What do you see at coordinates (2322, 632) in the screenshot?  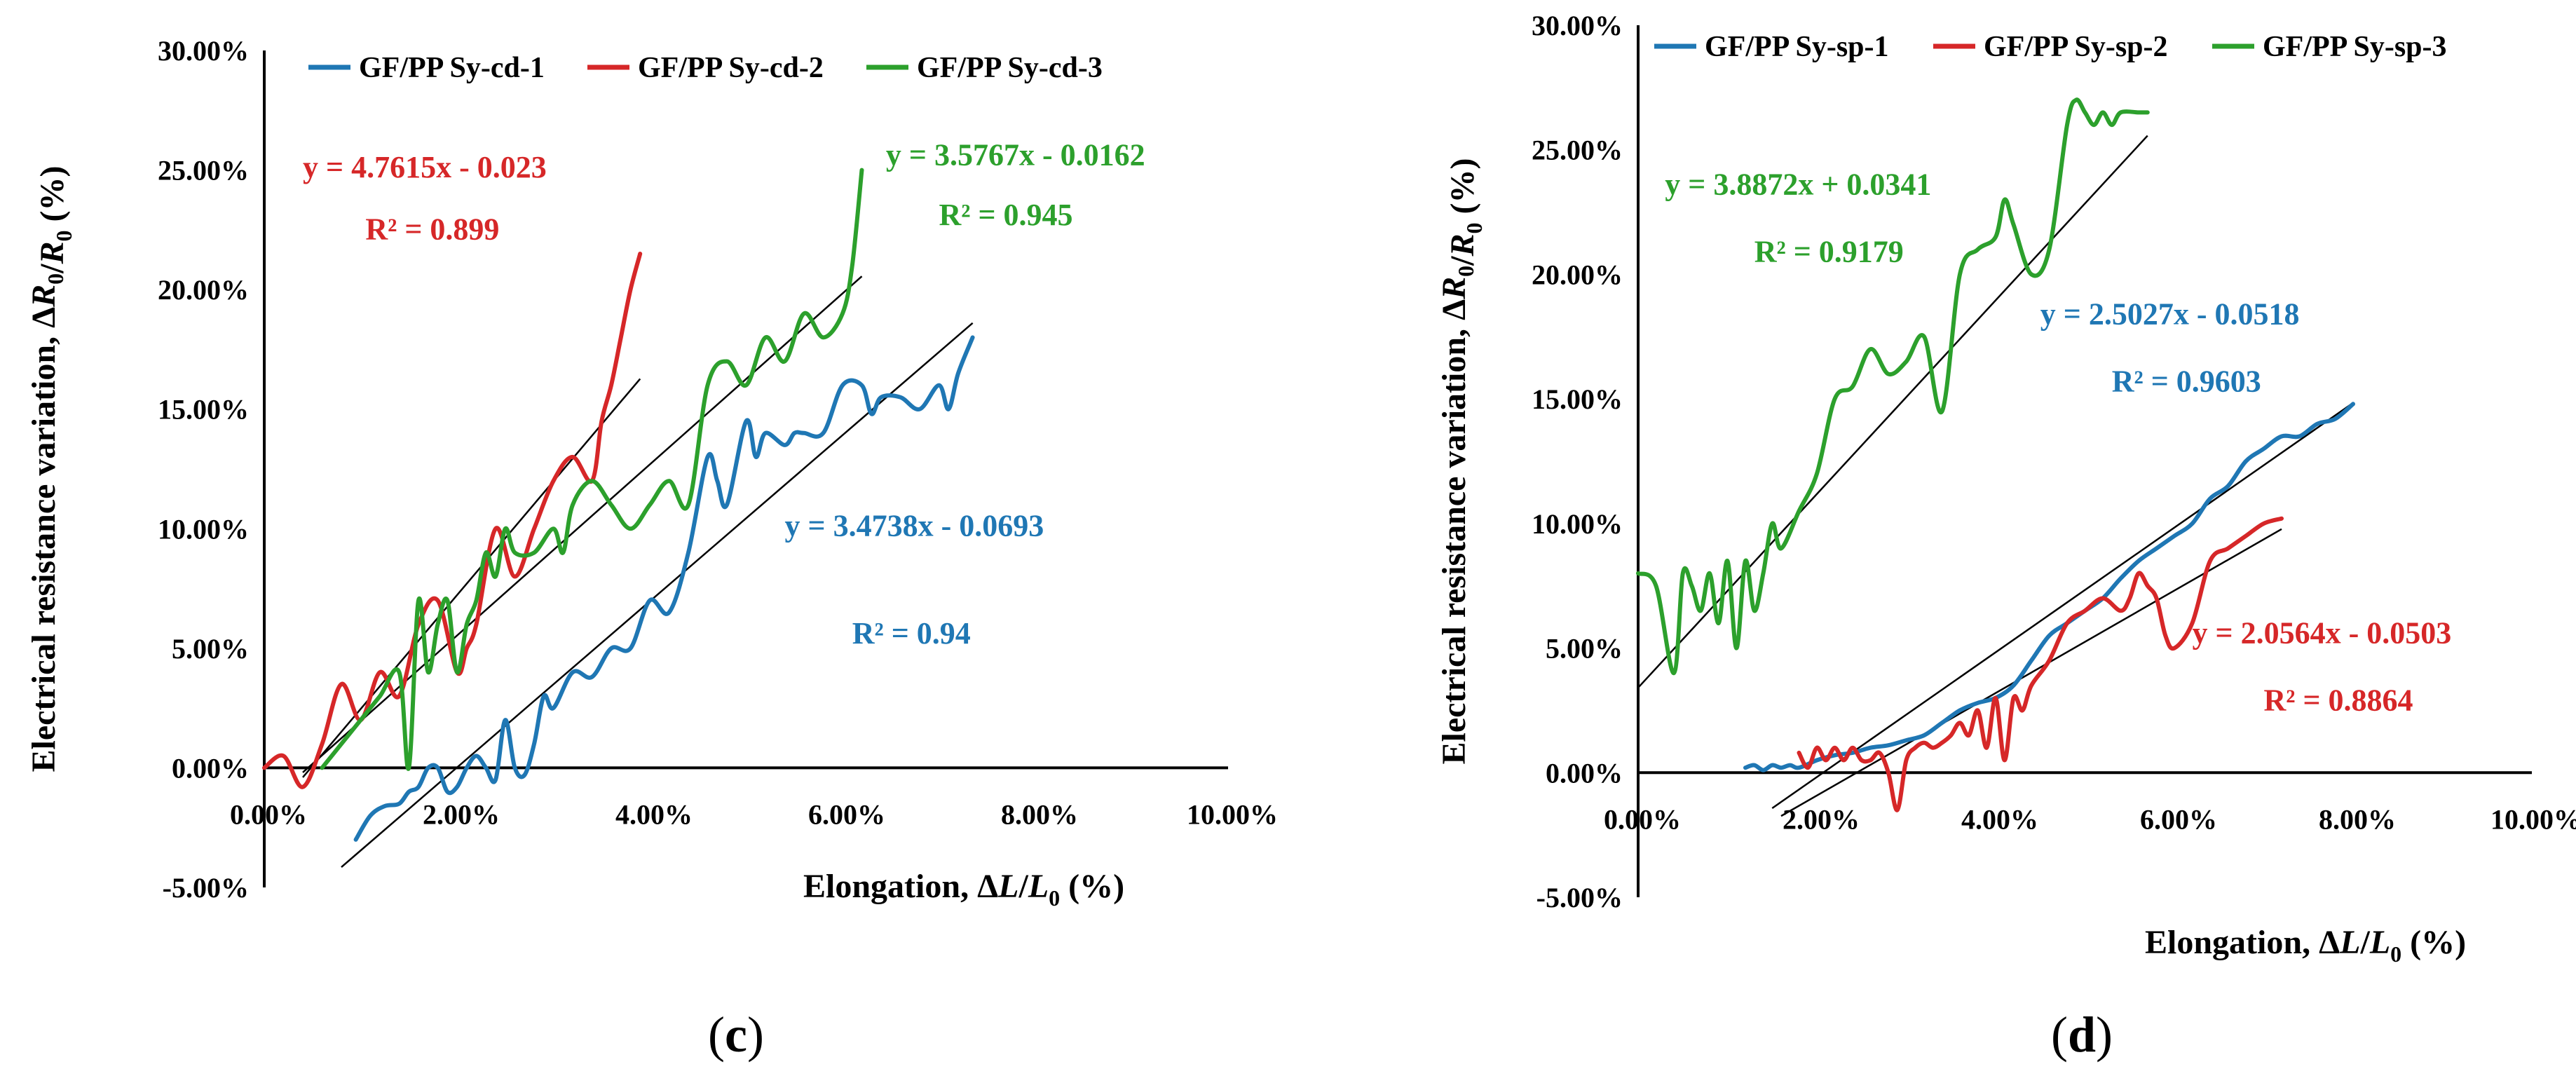 I see `trendline-annotation: y = 2.0564x - 0.0503` at bounding box center [2322, 632].